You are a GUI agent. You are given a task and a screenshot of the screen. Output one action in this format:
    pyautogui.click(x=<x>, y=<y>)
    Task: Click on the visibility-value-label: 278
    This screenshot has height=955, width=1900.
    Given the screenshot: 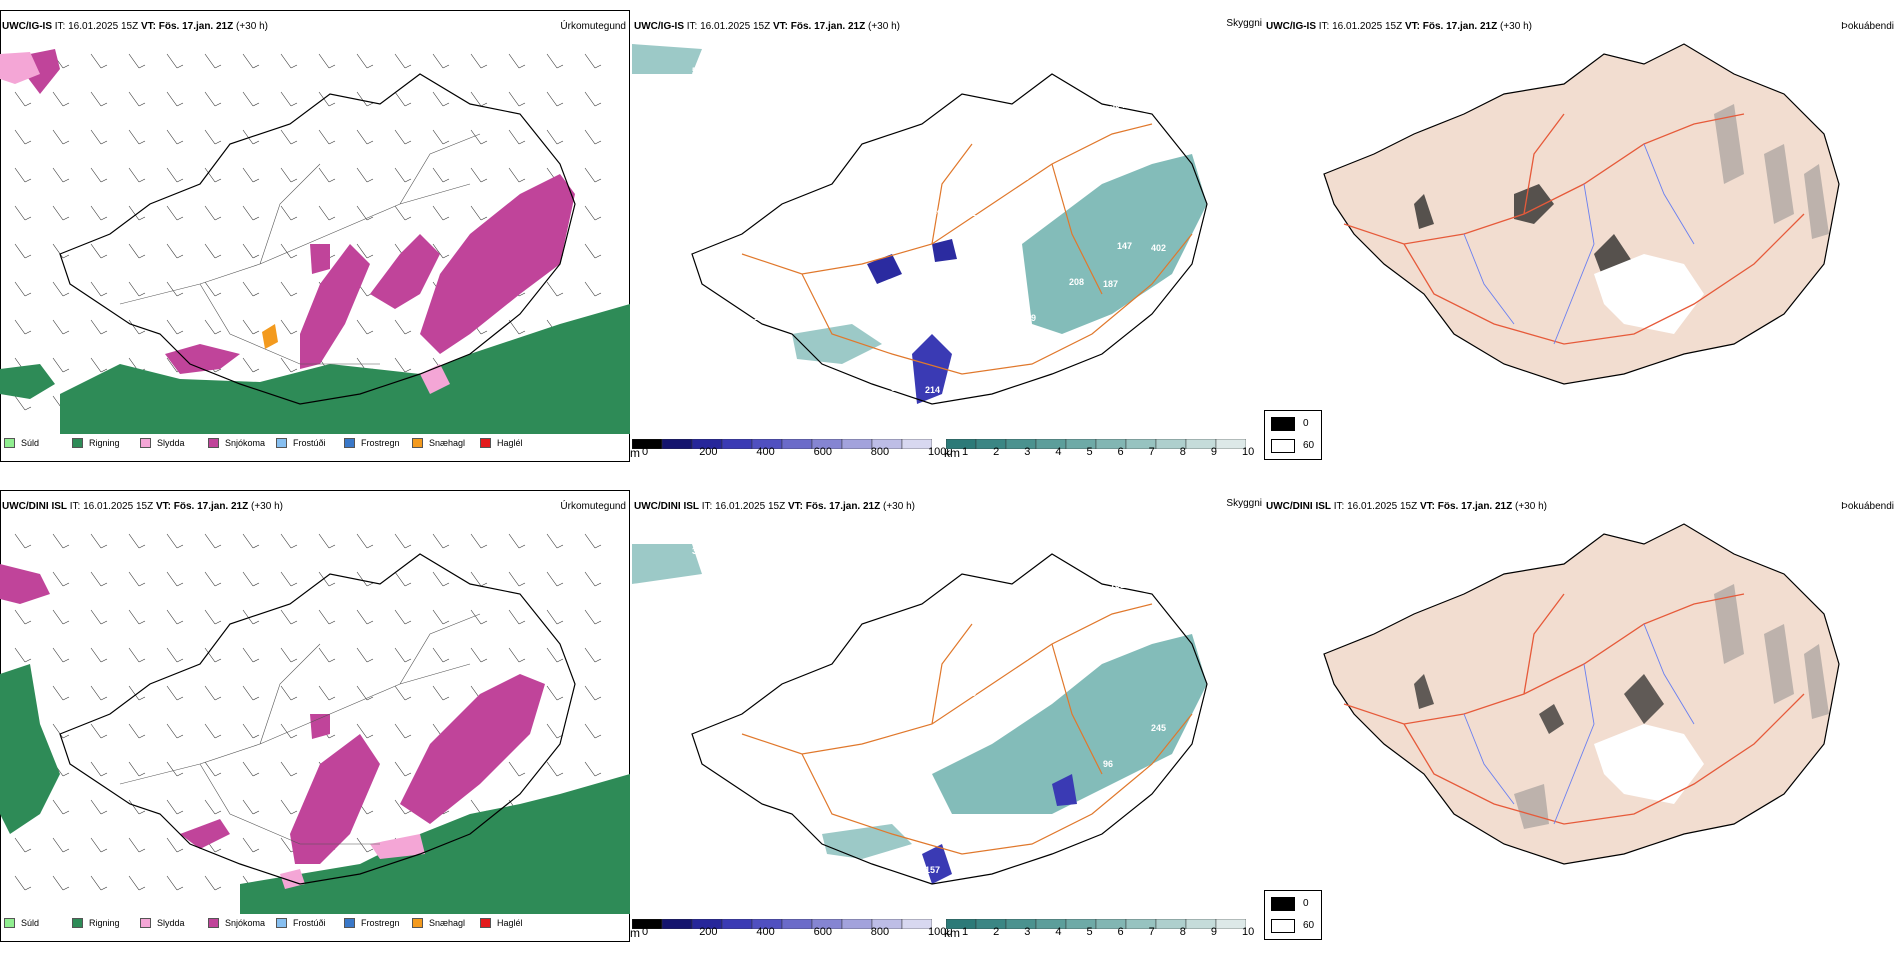 What is the action you would take?
    pyautogui.click(x=1069, y=141)
    